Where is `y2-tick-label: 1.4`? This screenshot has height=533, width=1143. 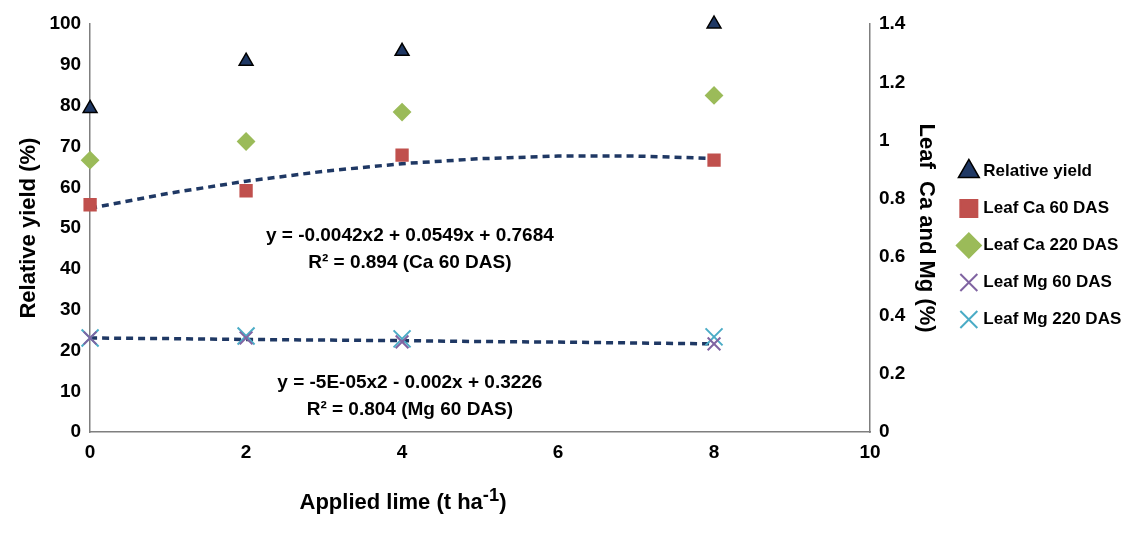
y2-tick-label: 1.4 is located at coordinates (892, 23).